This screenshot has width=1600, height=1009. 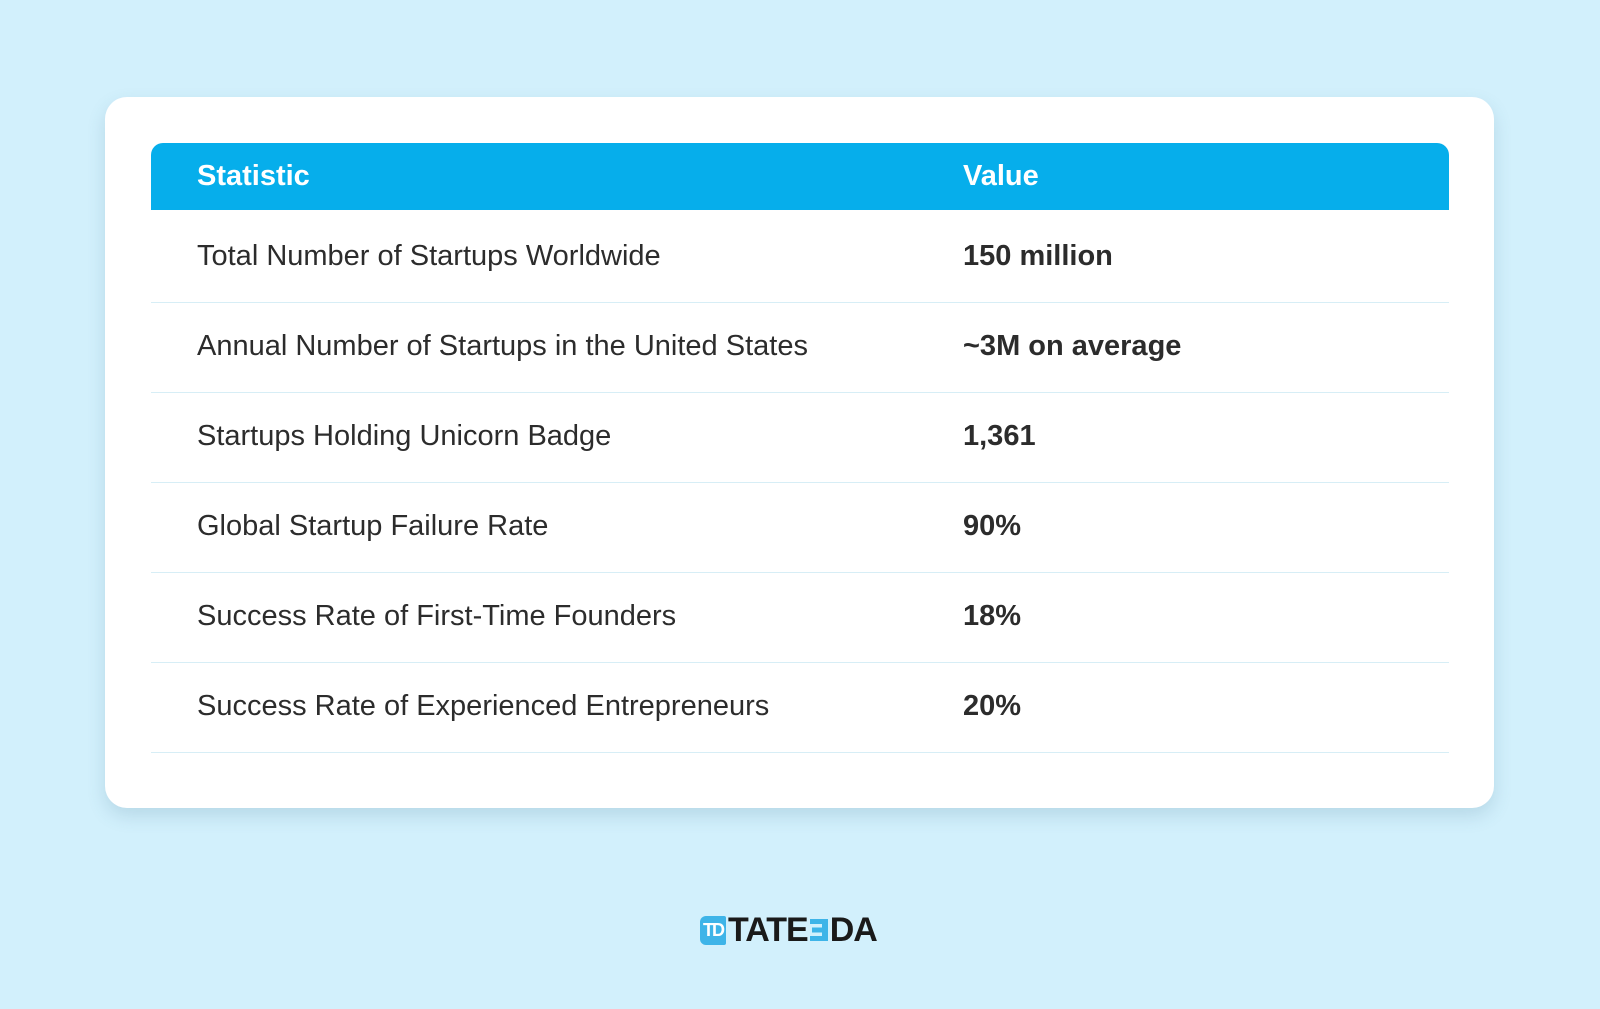 What do you see at coordinates (992, 526) in the screenshot?
I see `value-cell: 90%` at bounding box center [992, 526].